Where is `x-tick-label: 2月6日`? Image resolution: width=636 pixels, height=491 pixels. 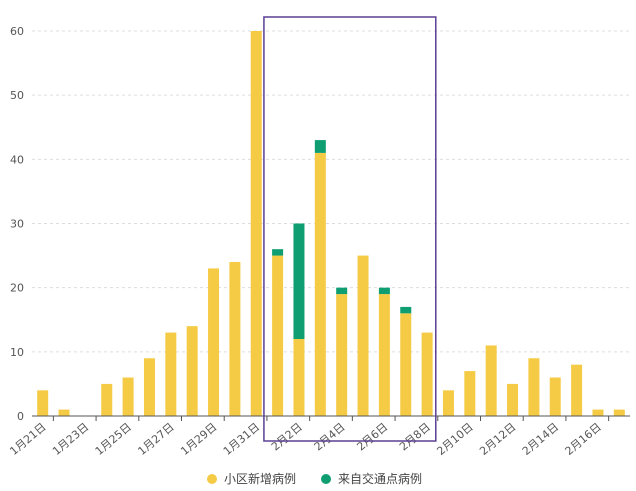 x-tick-label: 2月6日 is located at coordinates (372, 436).